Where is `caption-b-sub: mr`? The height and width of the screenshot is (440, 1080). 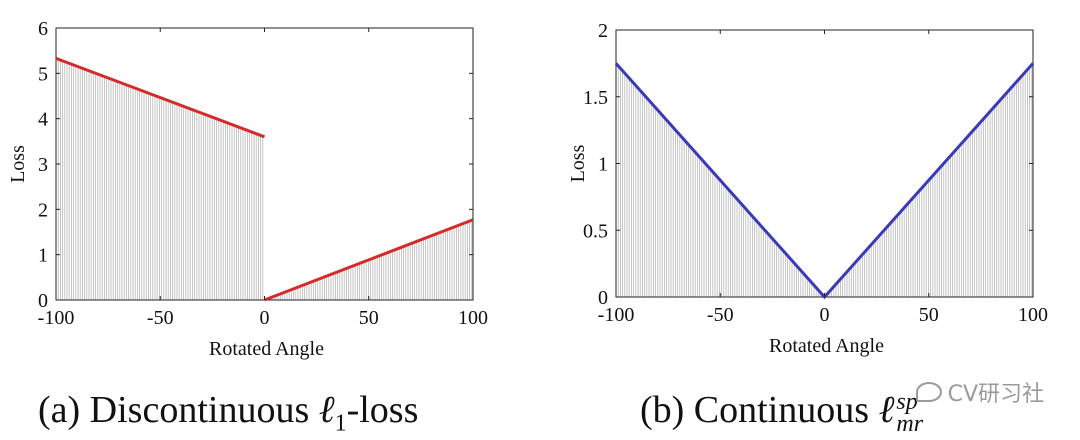
caption-b-sub: mr is located at coordinates (910, 424).